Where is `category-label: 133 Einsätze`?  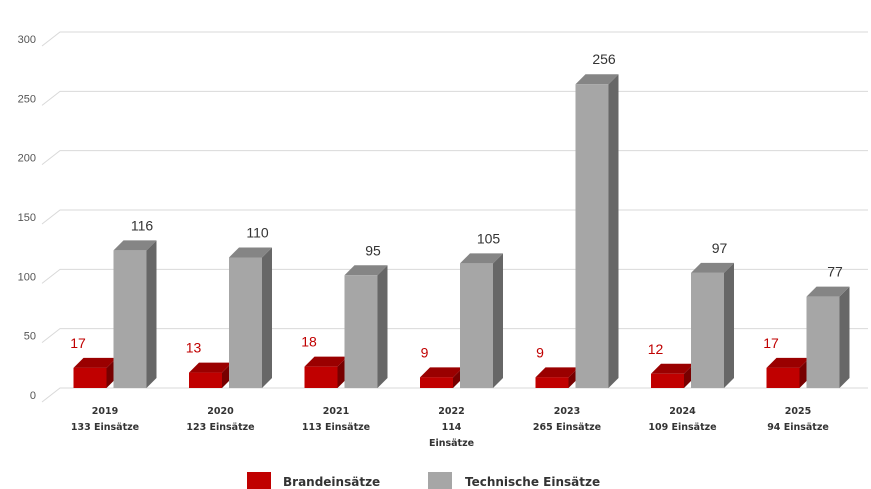 category-label: 133 Einsätze is located at coordinates (105, 427).